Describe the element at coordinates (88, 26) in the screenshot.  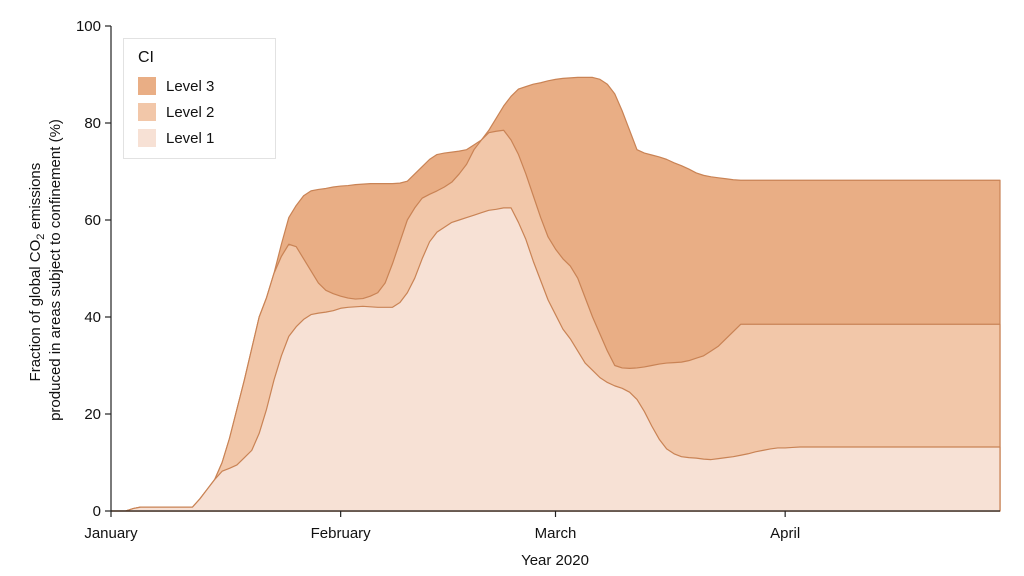
I see `y-tick-label: 100` at that location.